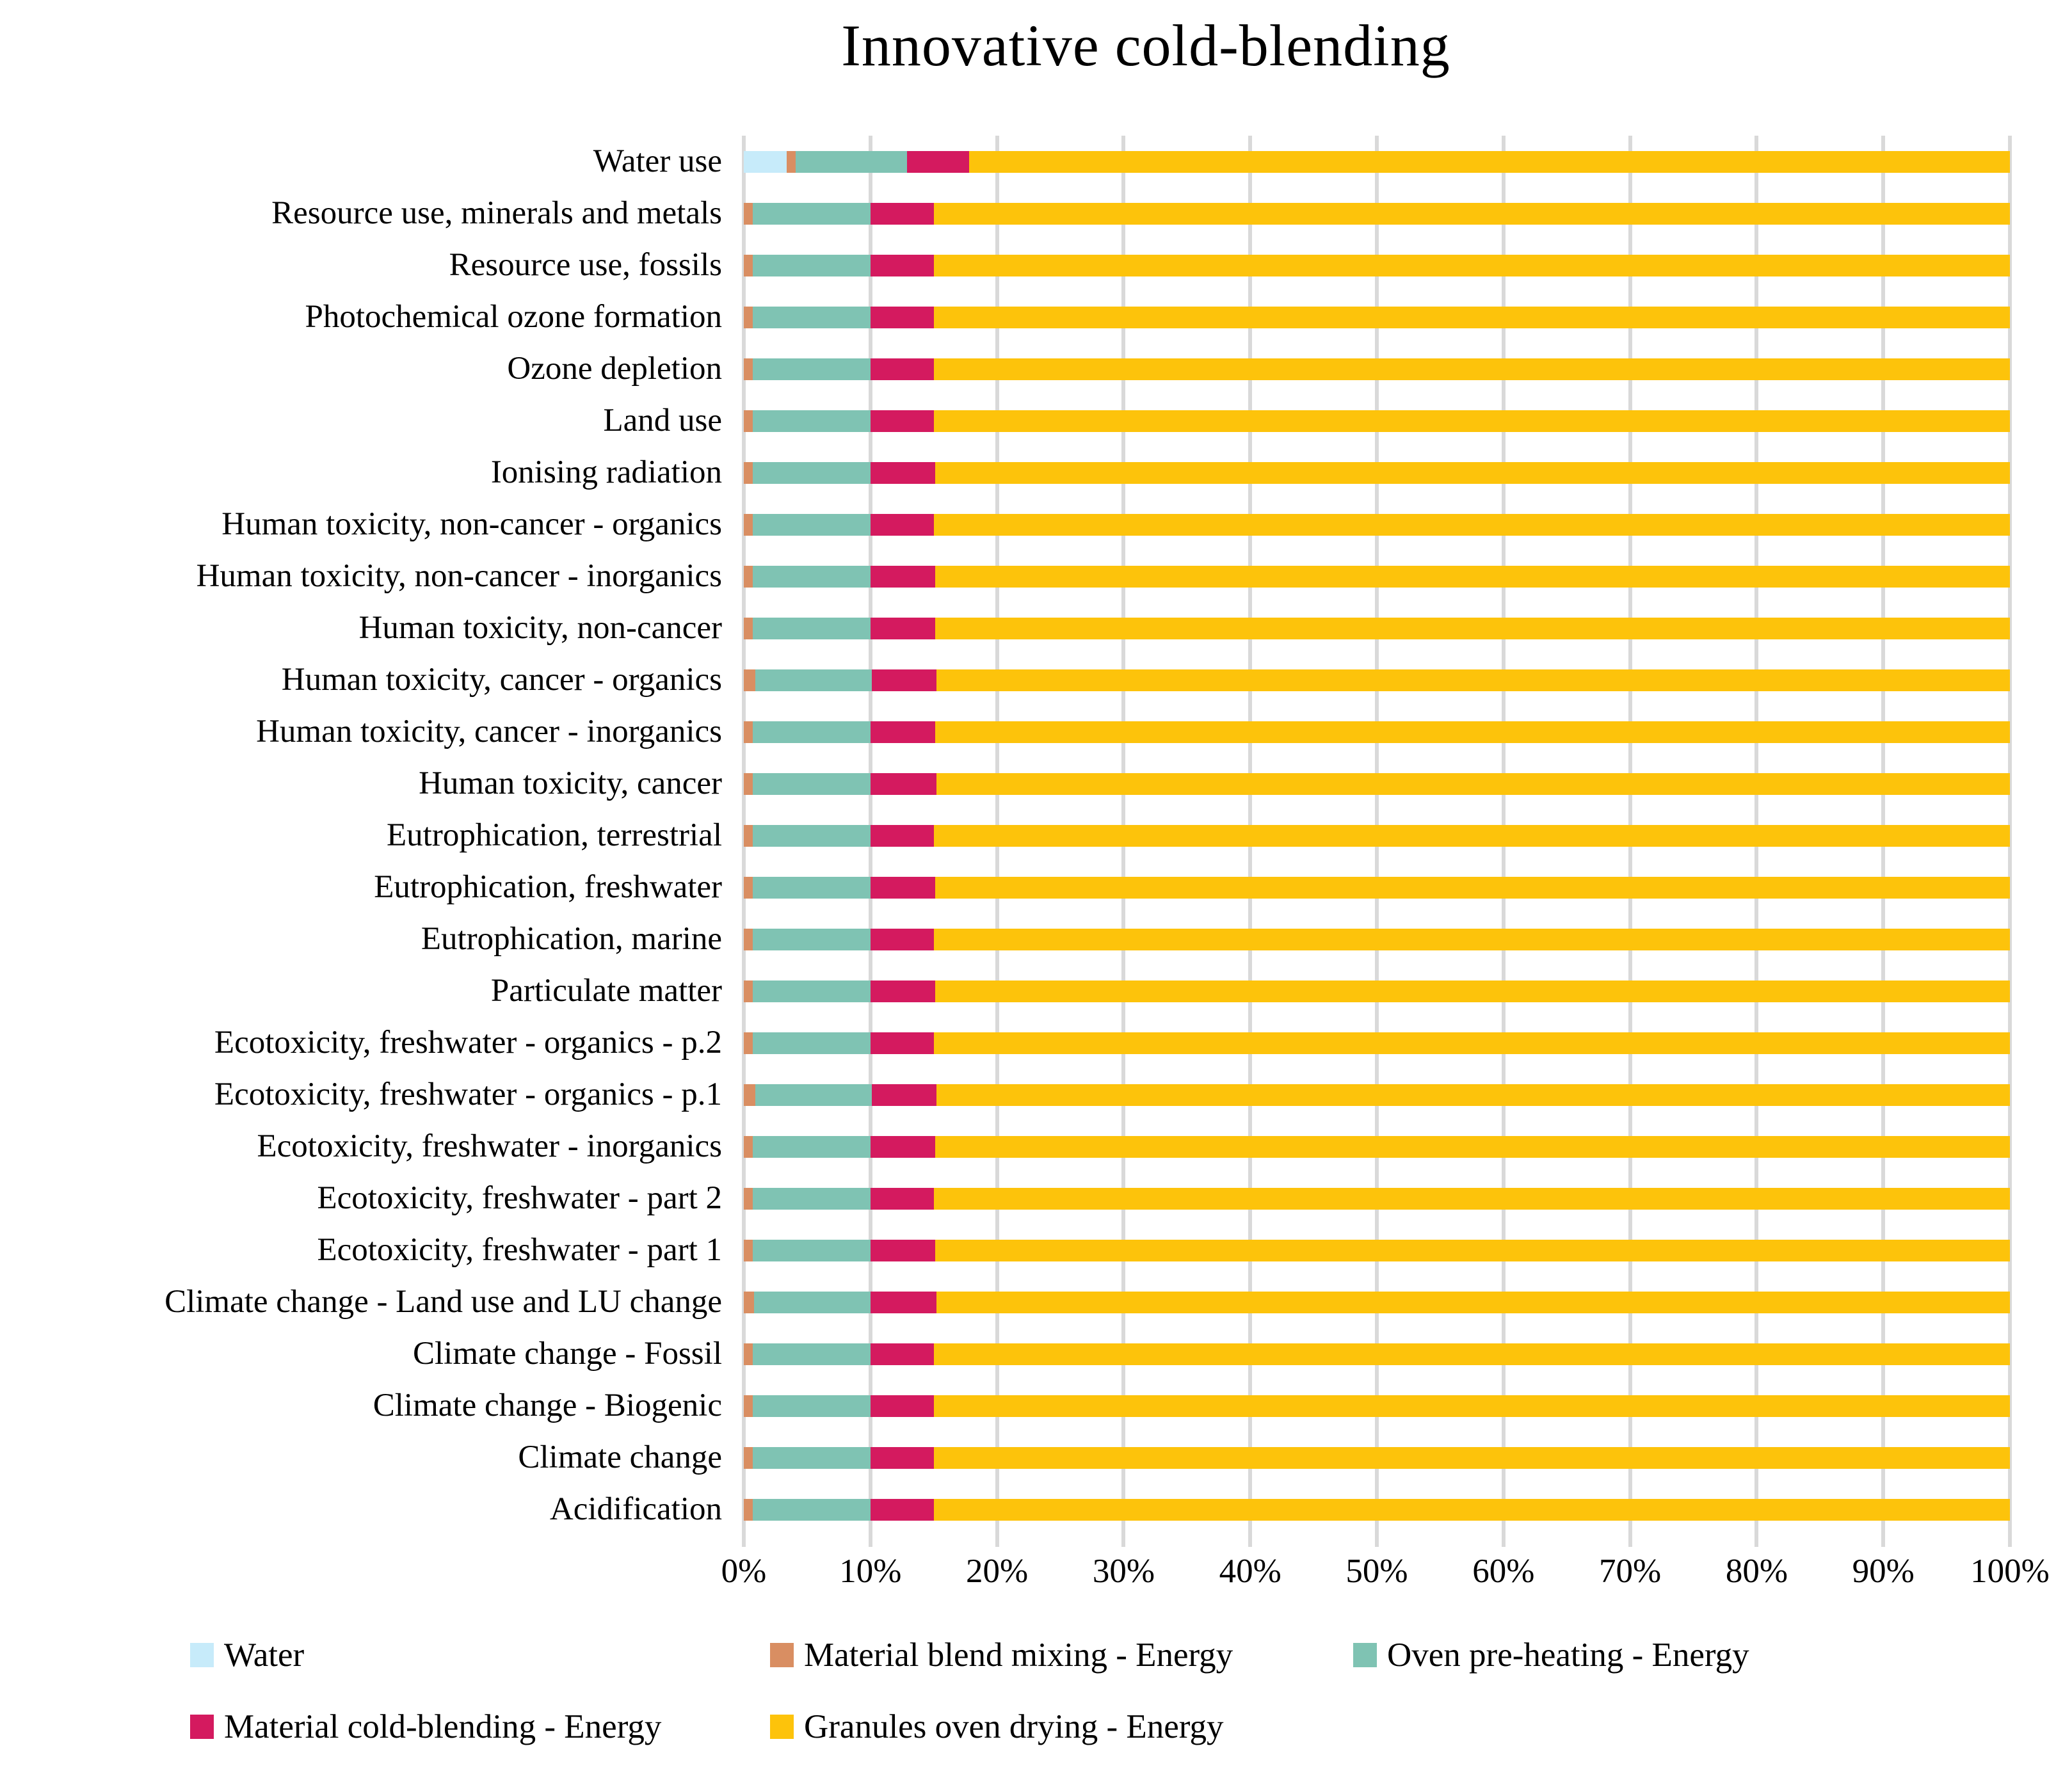  Describe the element at coordinates (540, 628) in the screenshot. I see `category-label: Human toxicity, non-cancer` at that location.